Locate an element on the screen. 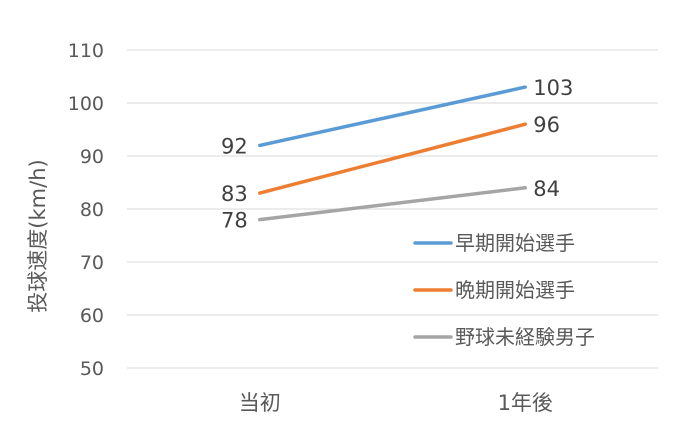 The width and height of the screenshot is (679, 424). y-tick-label: 60 is located at coordinates (92, 316).